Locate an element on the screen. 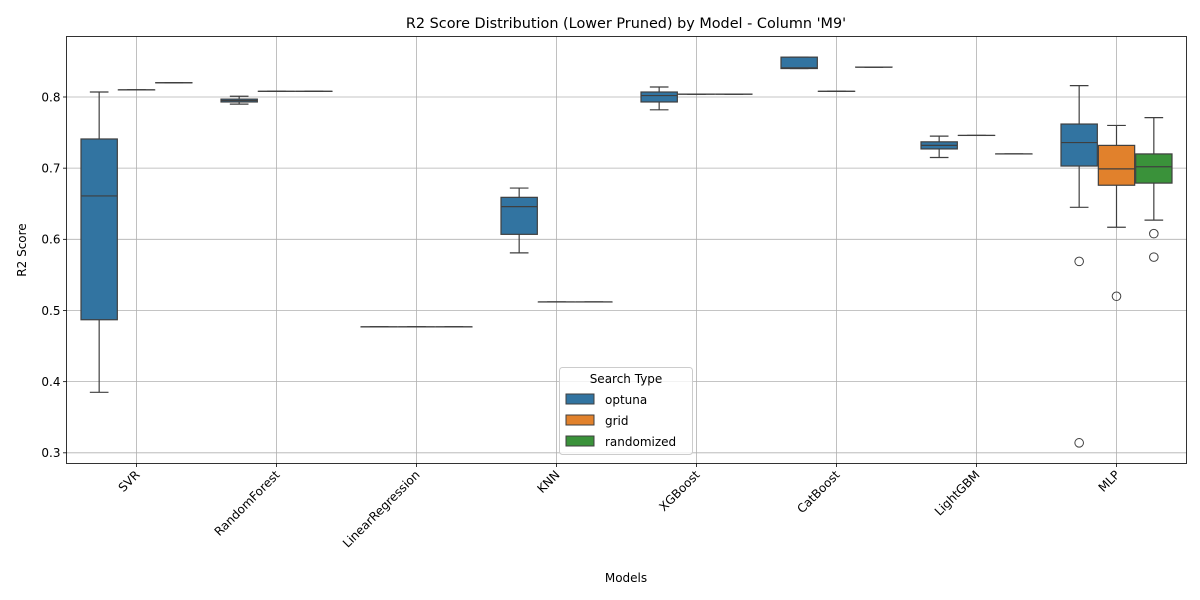  x-tick-label: MLP is located at coordinates (1109, 481).